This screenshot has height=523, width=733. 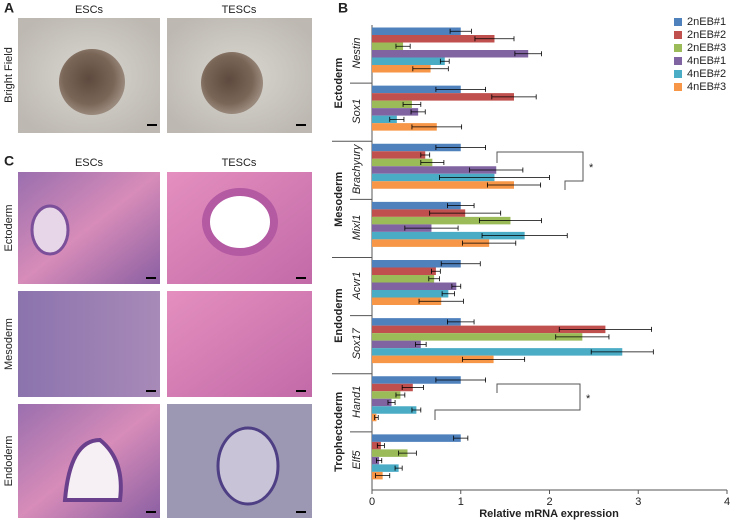 I want to click on panel-label: A, so click(x=9, y=8).